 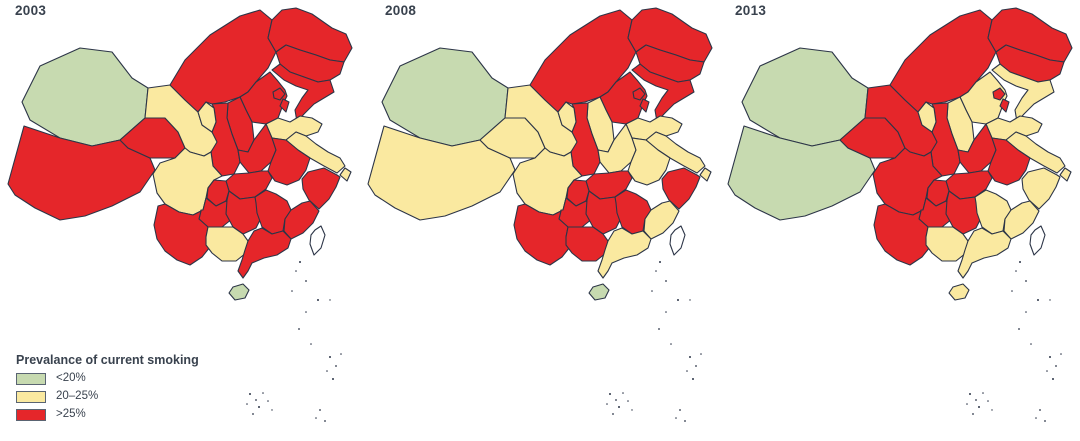 I want to click on province-liaoning, so click(x=1023, y=93).